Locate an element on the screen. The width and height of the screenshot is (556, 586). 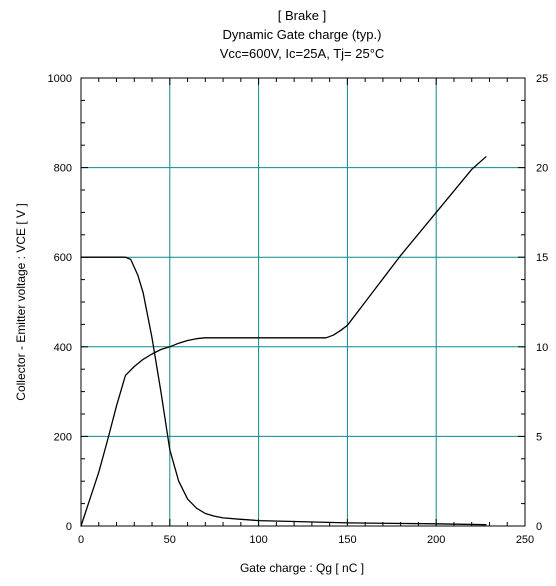
y2-tick-label: 10 is located at coordinates (542, 348).